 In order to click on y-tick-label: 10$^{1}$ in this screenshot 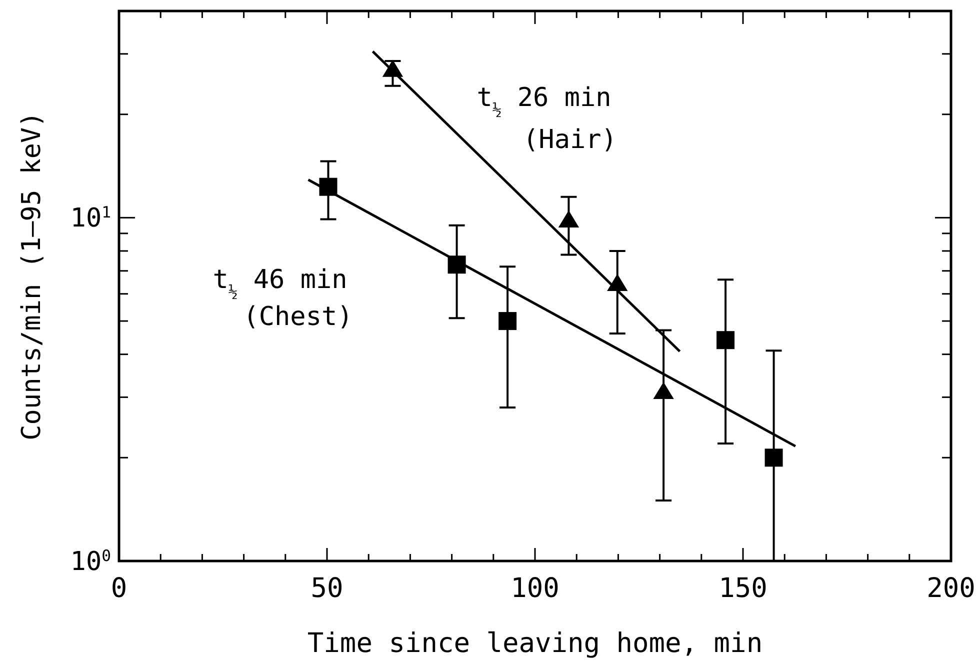, I will do `click(90, 219)`.